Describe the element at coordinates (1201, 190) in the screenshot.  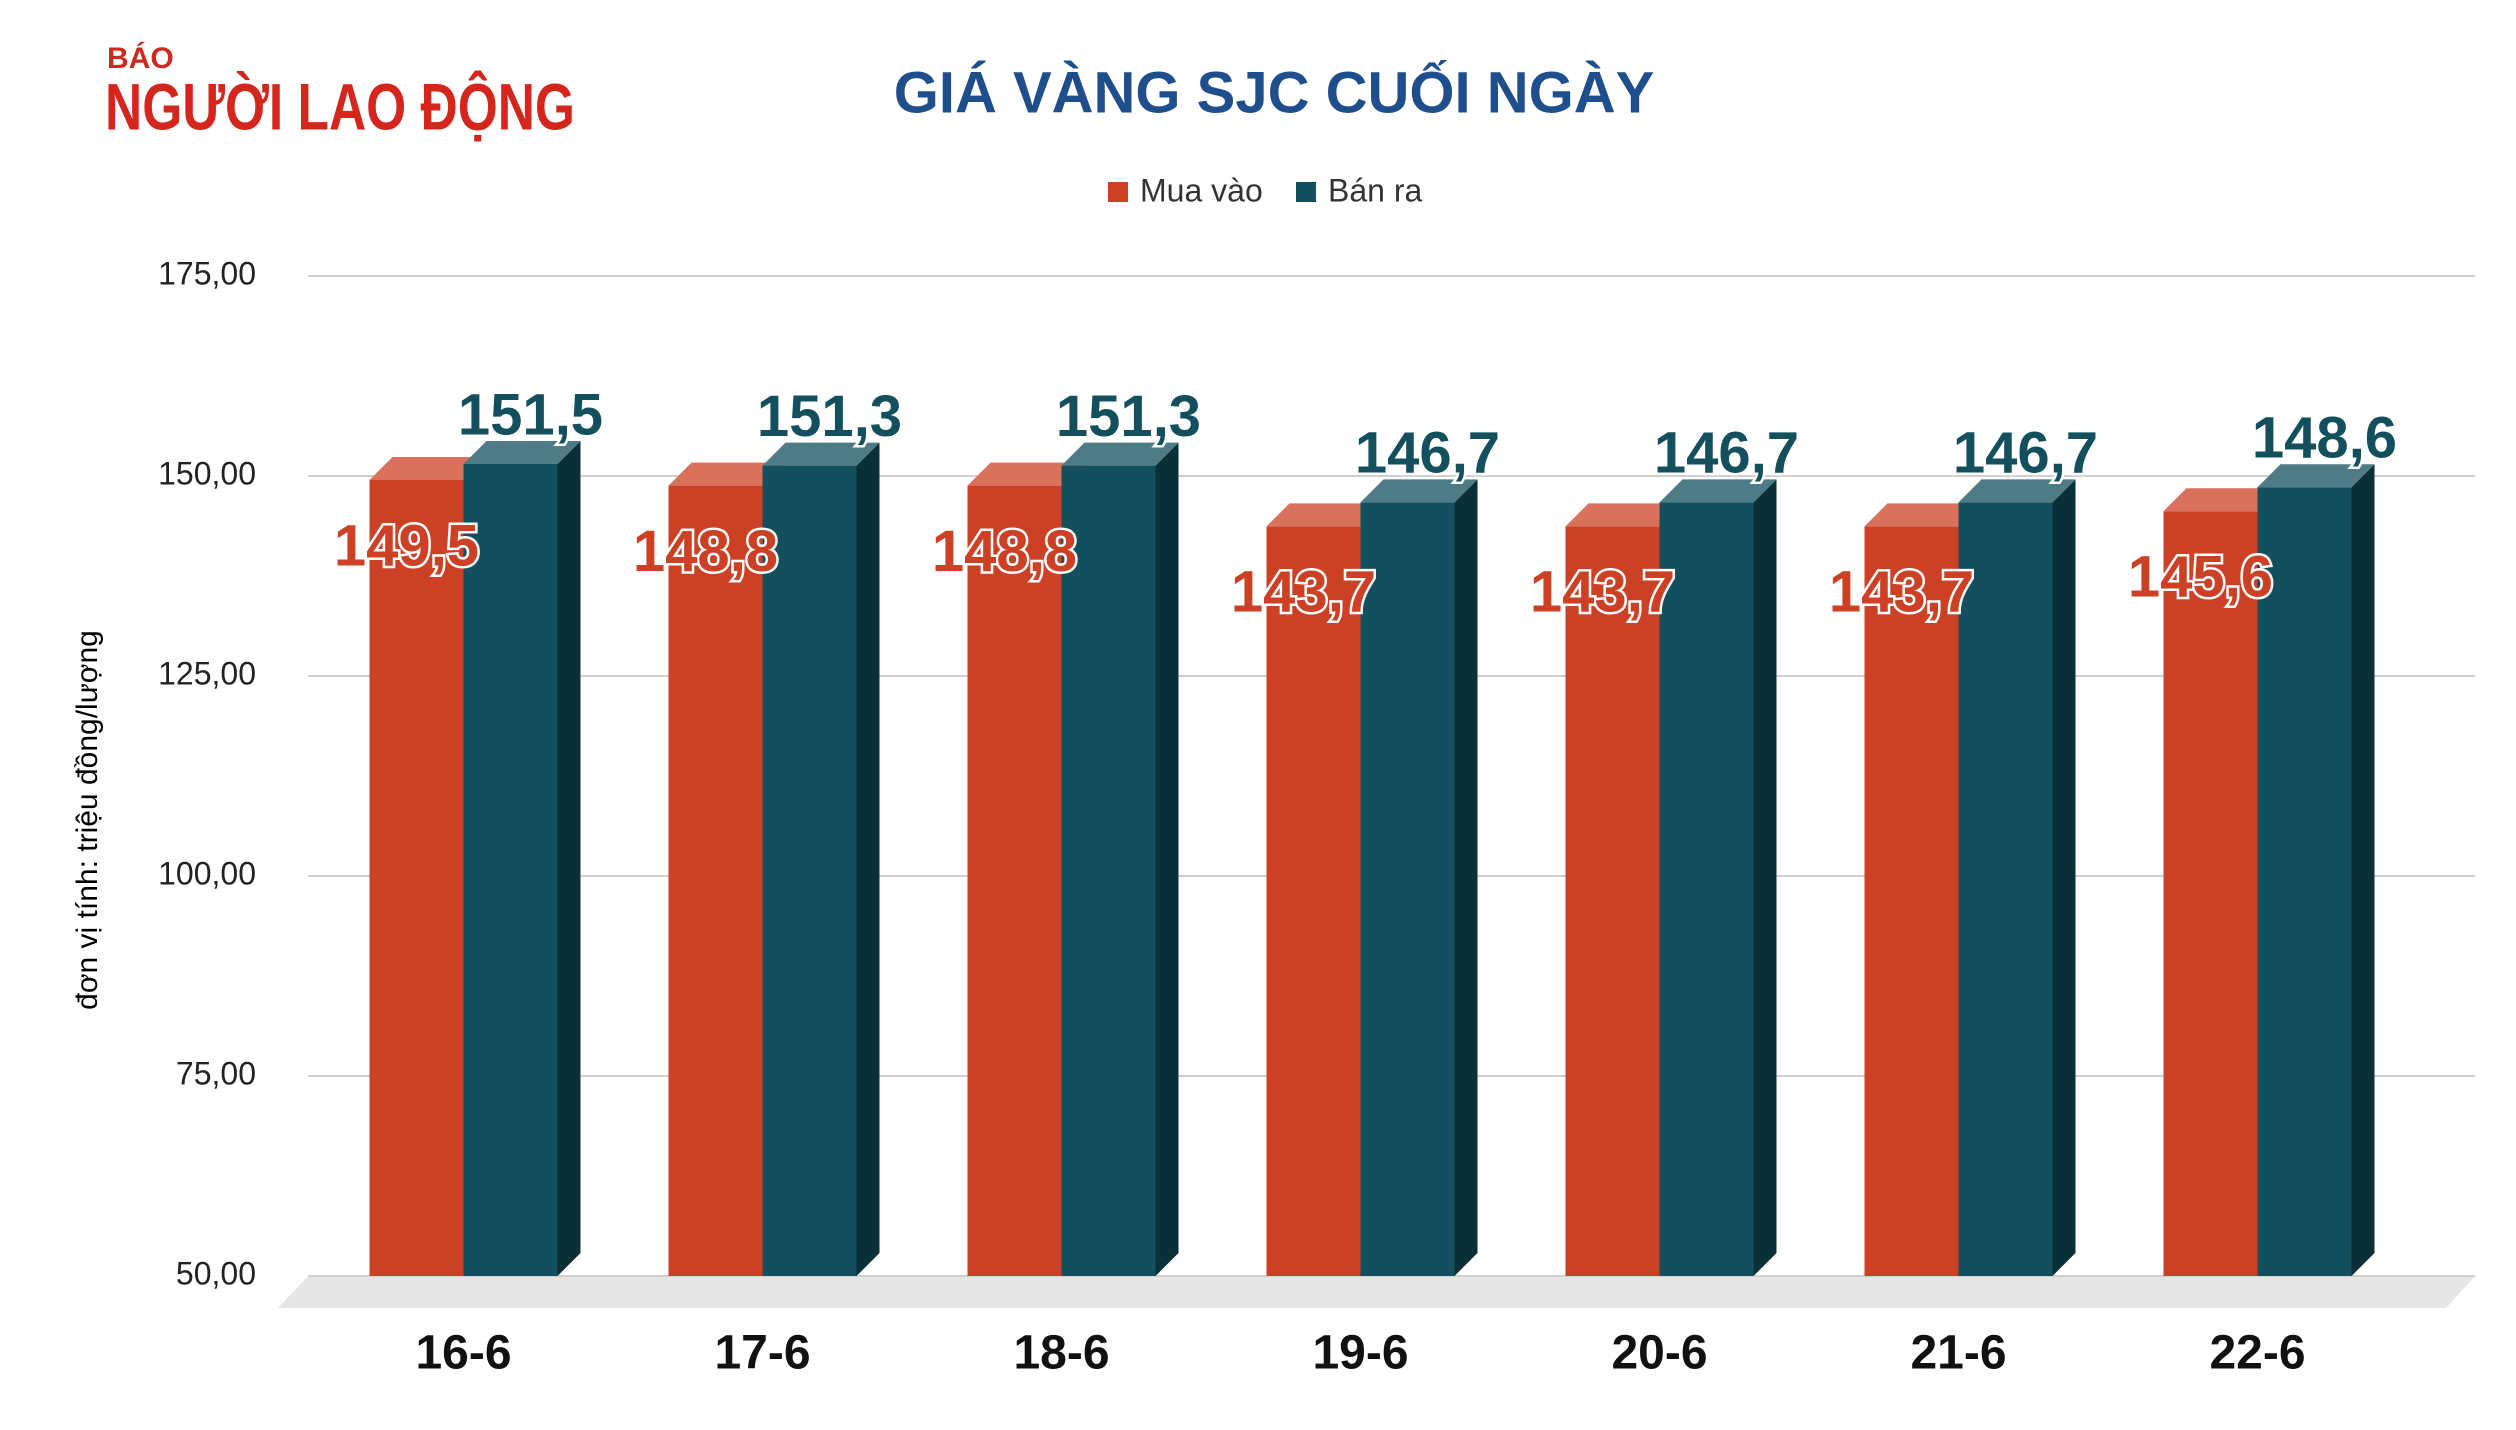
I see `legend-label: Mua vào` at that location.